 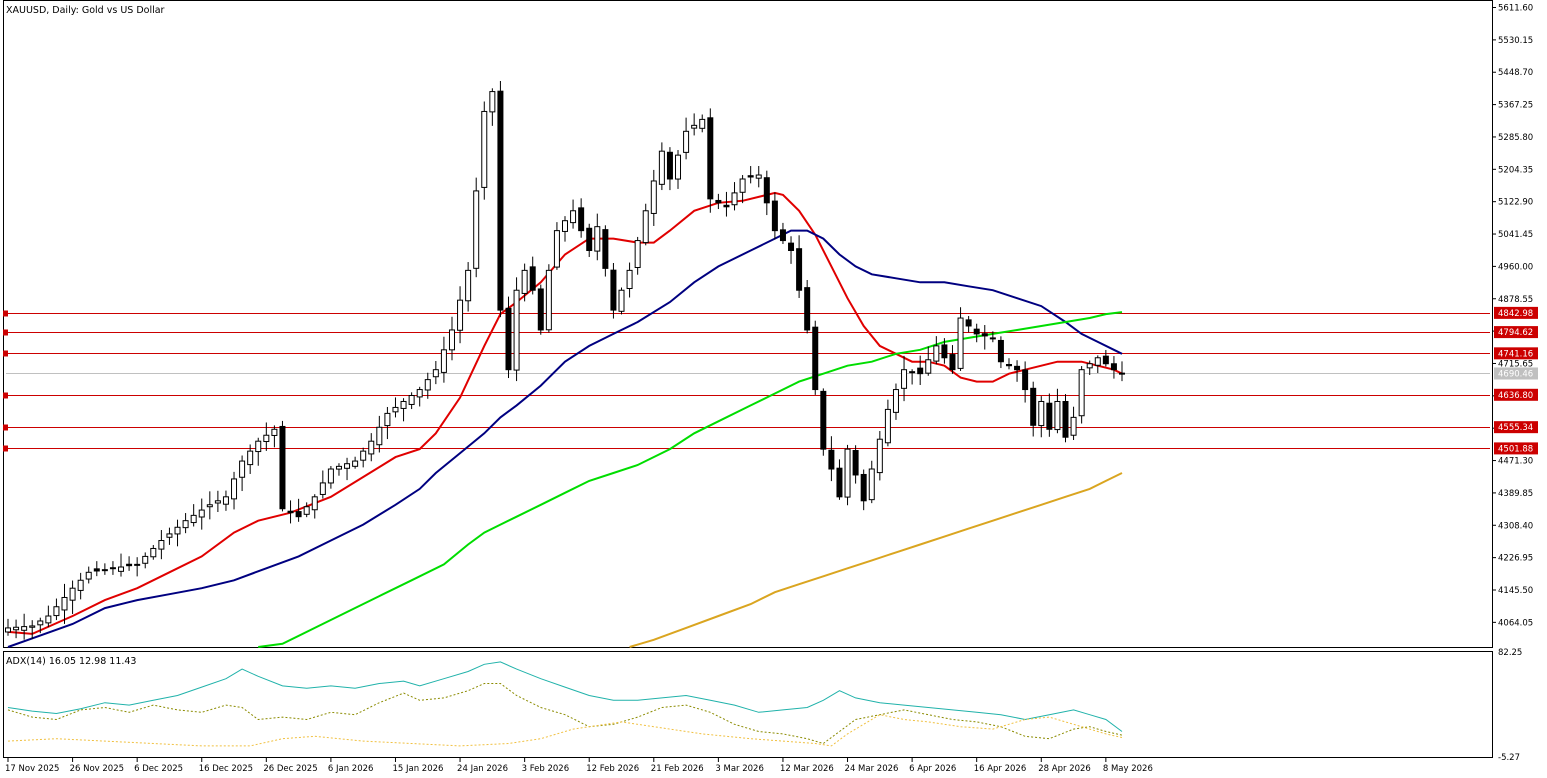 What do you see at coordinates (1515, 138) in the screenshot?
I see `price-tick-label: 5285.80` at bounding box center [1515, 138].